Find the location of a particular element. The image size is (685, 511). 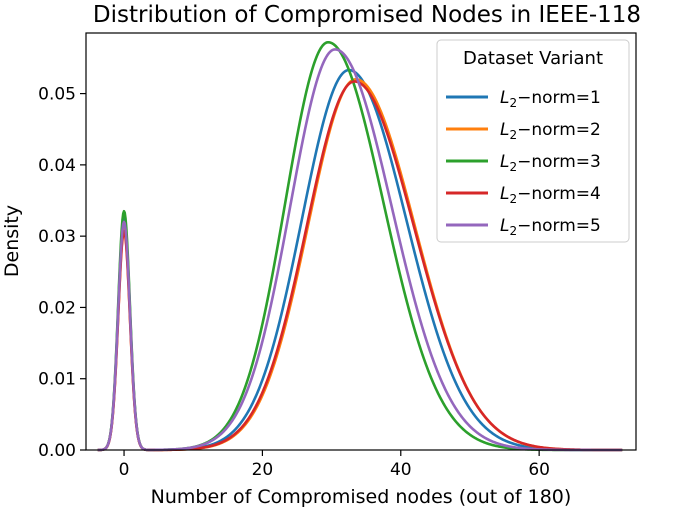

legend-box is located at coordinates (533, 141).